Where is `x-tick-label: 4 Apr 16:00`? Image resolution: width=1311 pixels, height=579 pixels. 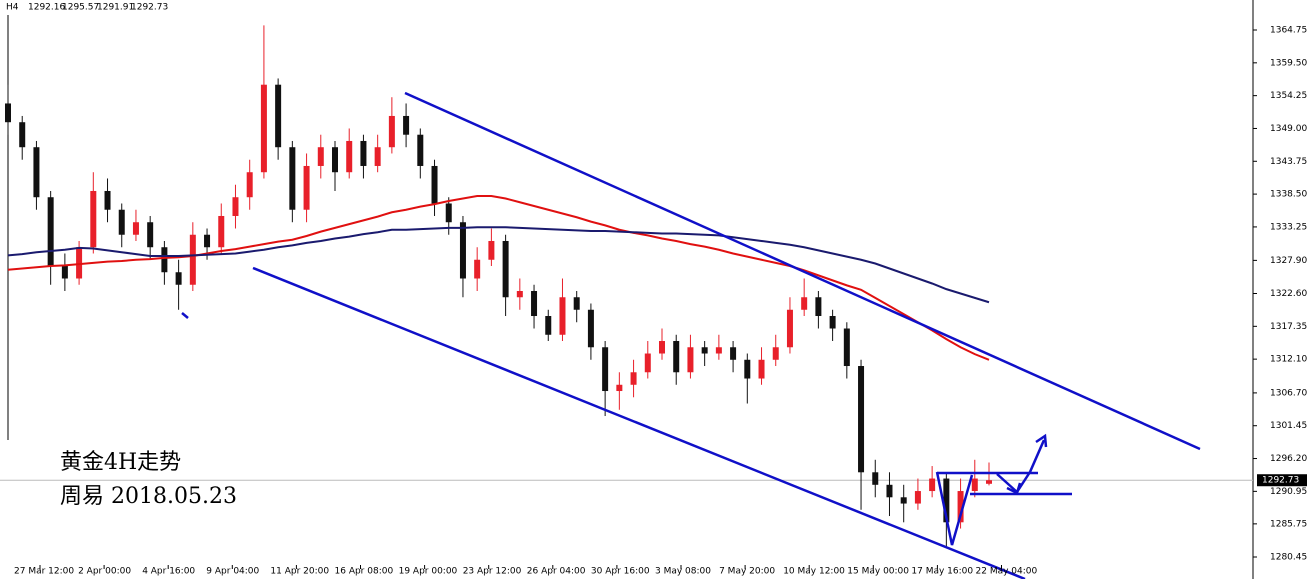 x-tick-label: 4 Apr 16:00 is located at coordinates (168, 572).